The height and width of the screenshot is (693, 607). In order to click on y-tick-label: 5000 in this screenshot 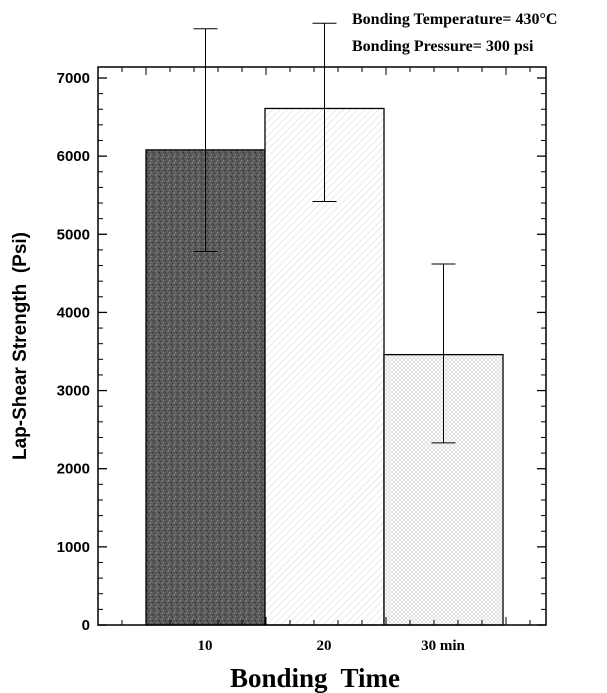, I will do `click(73, 234)`.